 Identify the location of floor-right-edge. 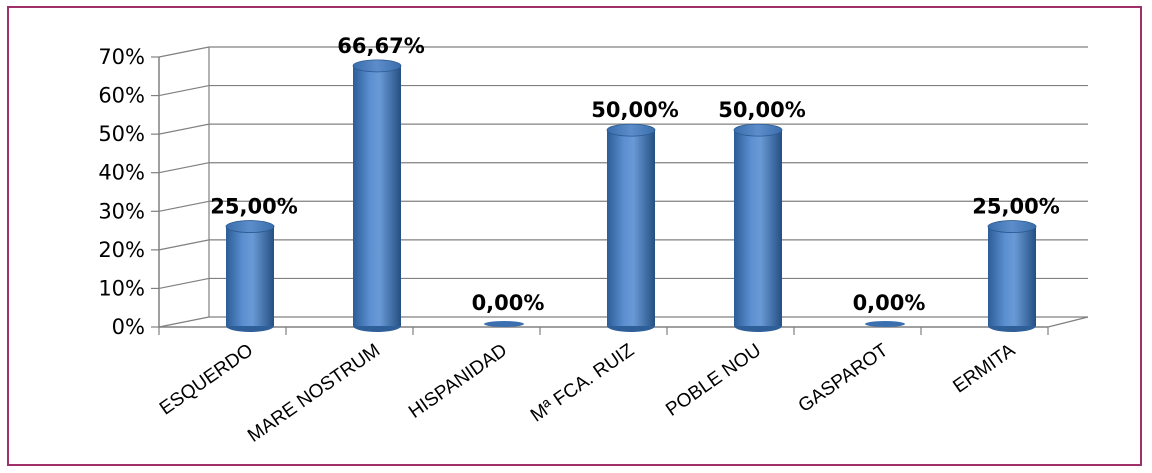
(1068, 322).